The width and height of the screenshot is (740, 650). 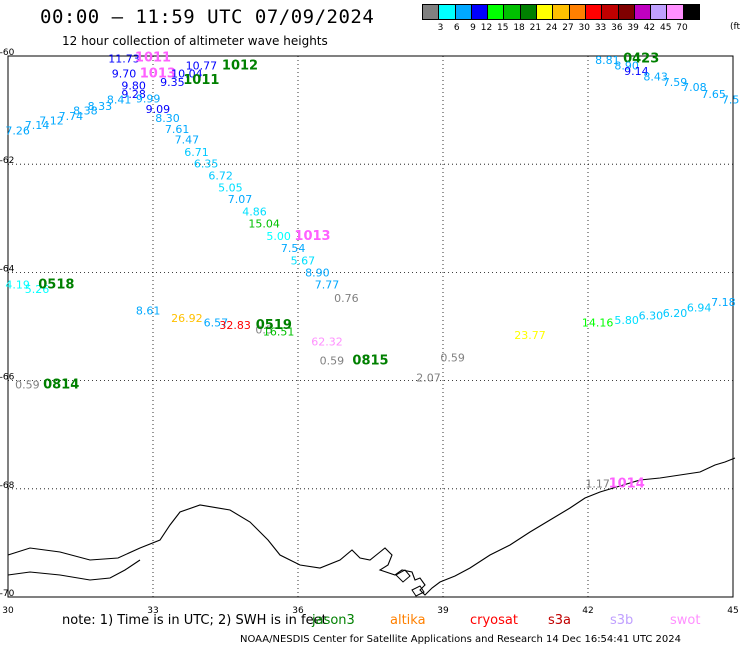 What do you see at coordinates (617, 28) in the screenshot?
I see `colorbar-label: 36` at bounding box center [617, 28].